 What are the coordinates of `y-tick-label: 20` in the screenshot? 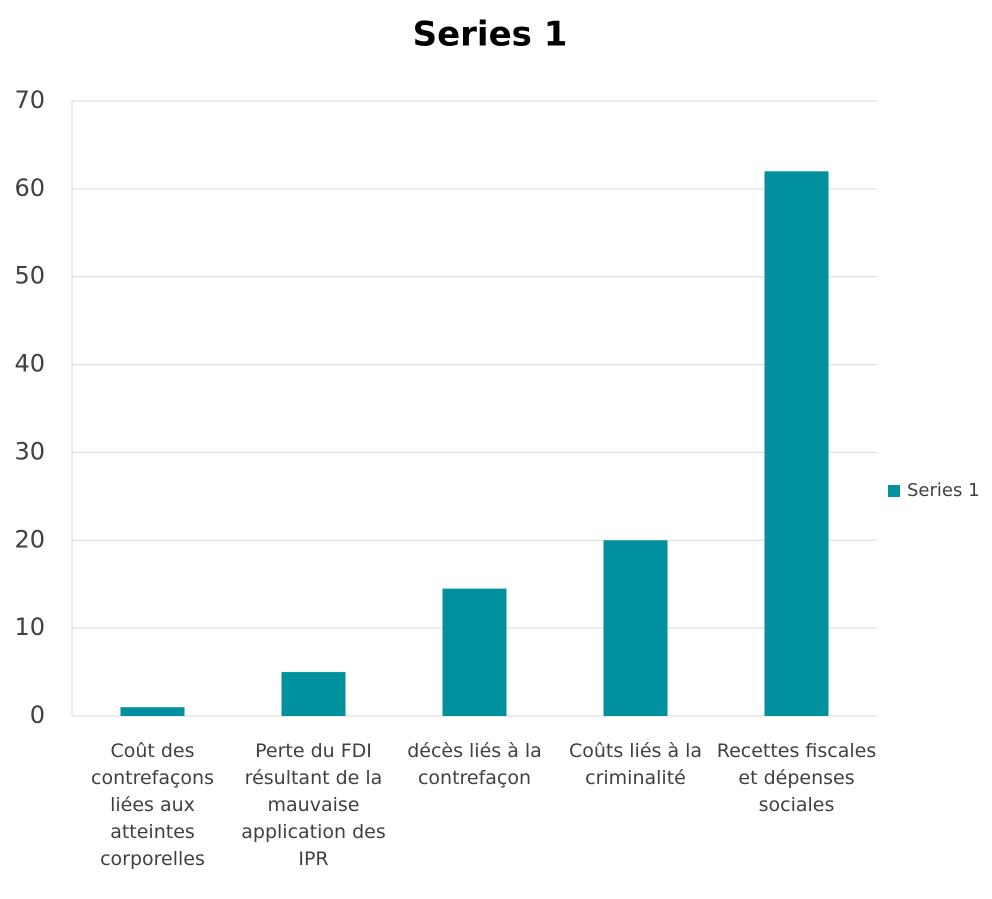 It's located at (29, 539).